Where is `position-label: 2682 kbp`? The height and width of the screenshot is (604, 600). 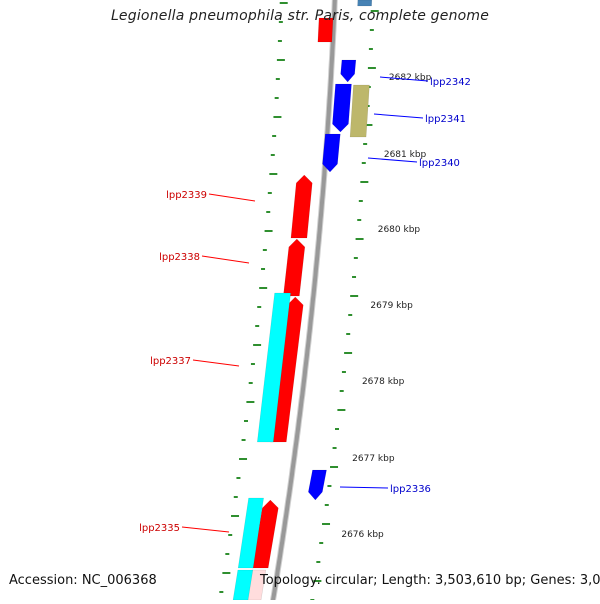 position-label: 2682 kbp is located at coordinates (410, 78).